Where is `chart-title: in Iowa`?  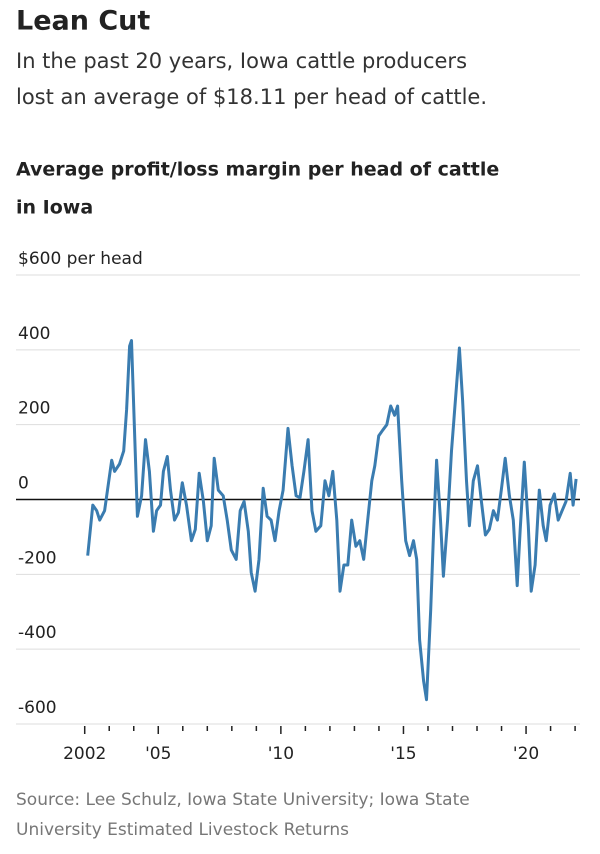
chart-title: in Iowa is located at coordinates (54, 208).